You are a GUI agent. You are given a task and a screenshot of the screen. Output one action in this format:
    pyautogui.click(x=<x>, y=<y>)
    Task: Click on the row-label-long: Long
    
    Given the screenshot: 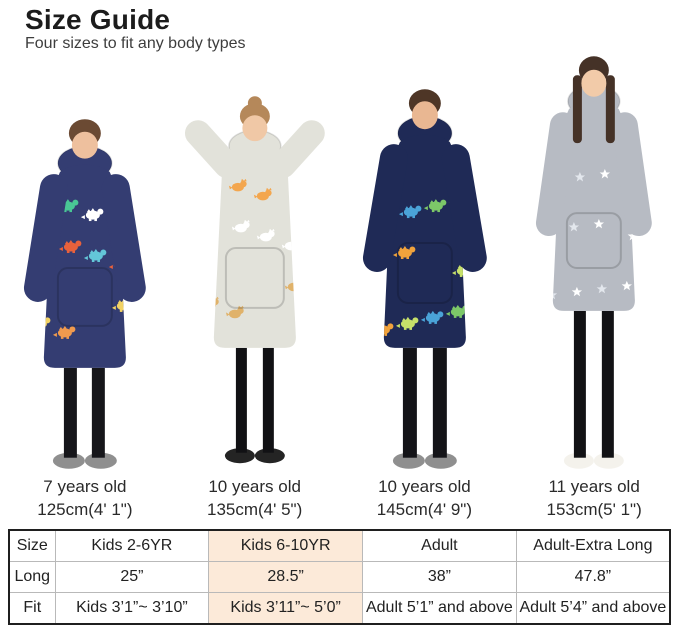 What is the action you would take?
    pyautogui.click(x=32, y=577)
    